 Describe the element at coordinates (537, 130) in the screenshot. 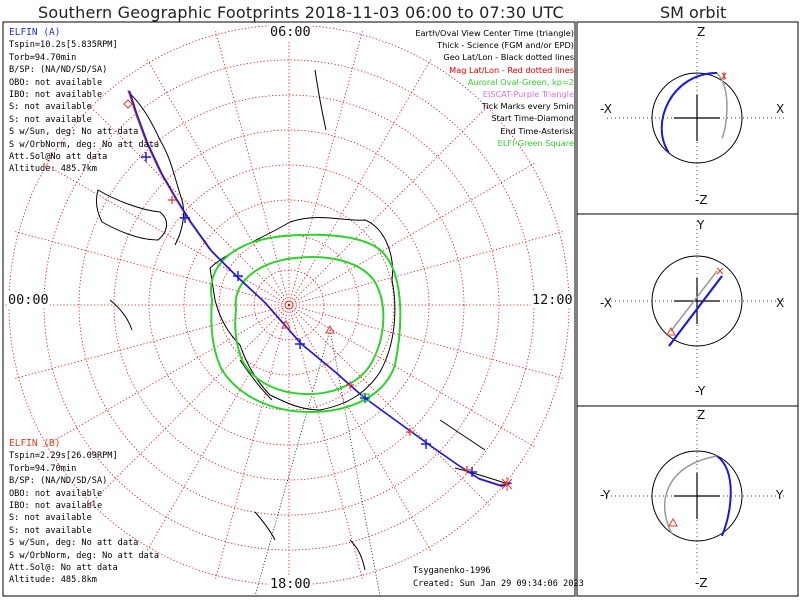

I see `legend-item: End Time-Asterisk` at that location.